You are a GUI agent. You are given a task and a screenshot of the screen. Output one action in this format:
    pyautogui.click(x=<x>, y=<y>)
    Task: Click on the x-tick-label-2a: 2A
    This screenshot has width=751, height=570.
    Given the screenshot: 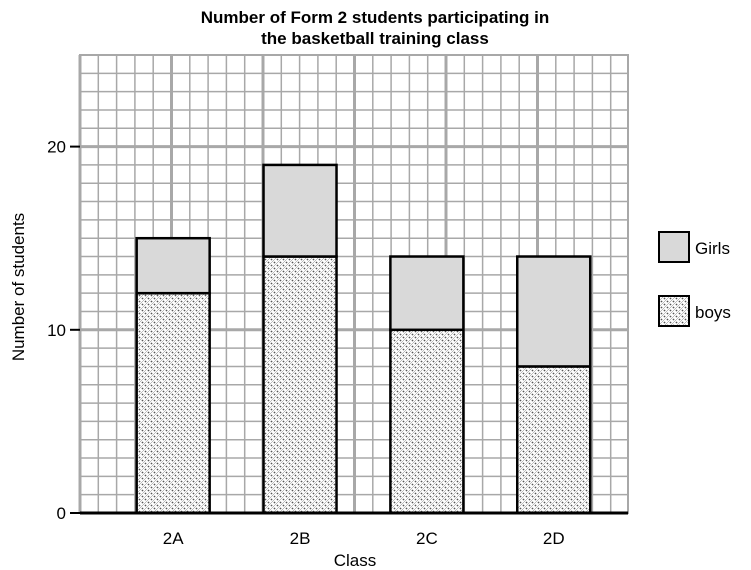 What is the action you would take?
    pyautogui.click(x=173, y=538)
    